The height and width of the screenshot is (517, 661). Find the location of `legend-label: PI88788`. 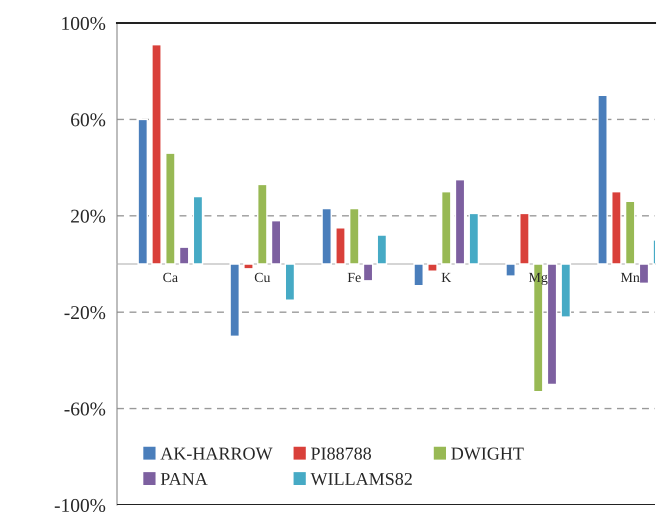

legend-label: PI88788 is located at coordinates (341, 453).